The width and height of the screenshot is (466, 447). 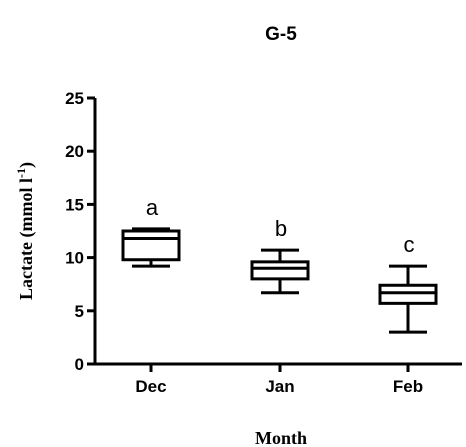 What do you see at coordinates (152, 207) in the screenshot?
I see `annotation-label: a` at bounding box center [152, 207].